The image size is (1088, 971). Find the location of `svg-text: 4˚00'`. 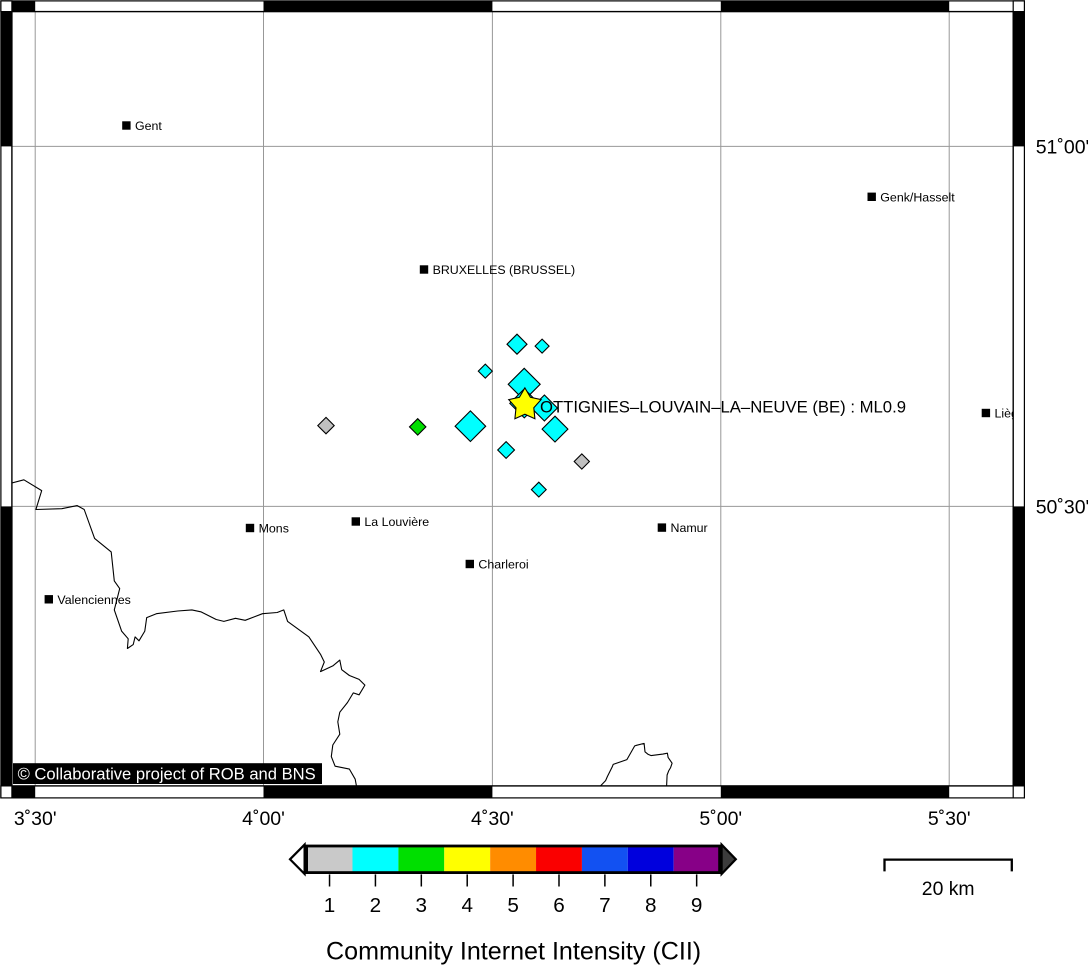

svg-text: 4˚00' is located at coordinates (263, 819).